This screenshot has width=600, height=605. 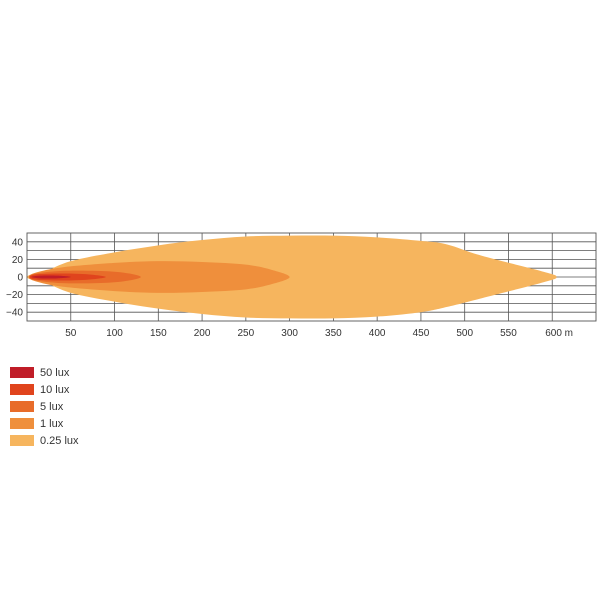 I want to click on x-tick-label-7: 400, so click(x=377, y=333).